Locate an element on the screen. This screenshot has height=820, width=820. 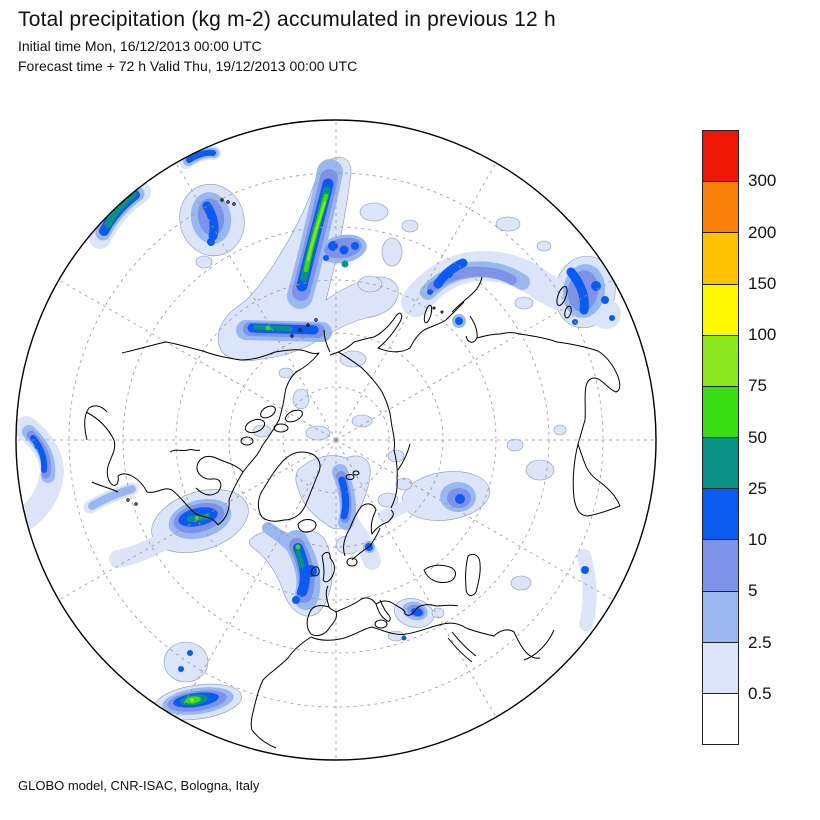
colorbar-tick-label: 50 is located at coordinates (757, 437).